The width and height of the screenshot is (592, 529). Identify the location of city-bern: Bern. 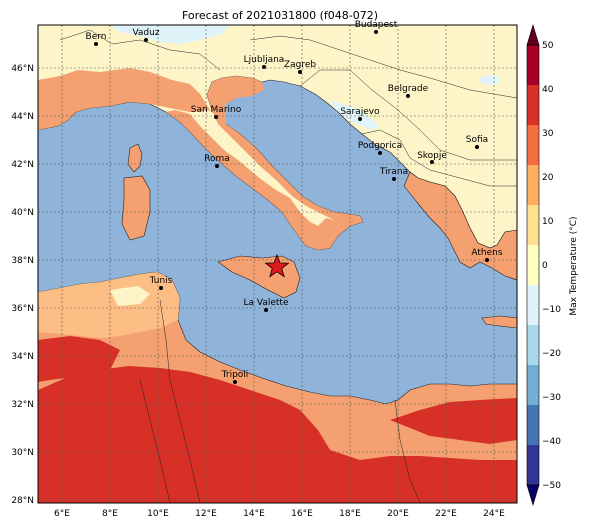
(96, 39).